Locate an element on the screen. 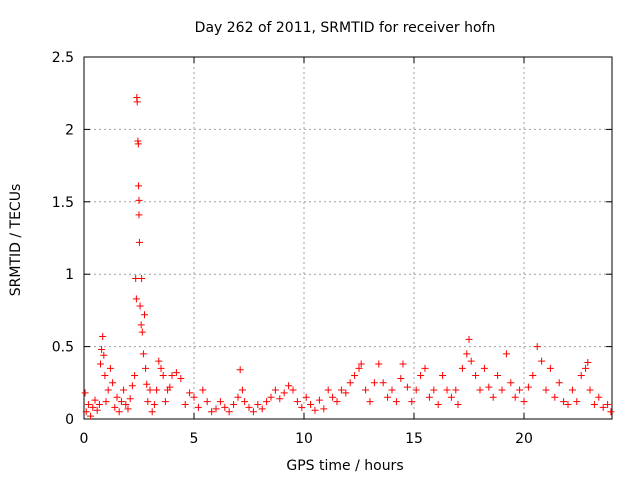 The height and width of the screenshot is (480, 640). y-tick-label: 0.5 is located at coordinates (63, 348).